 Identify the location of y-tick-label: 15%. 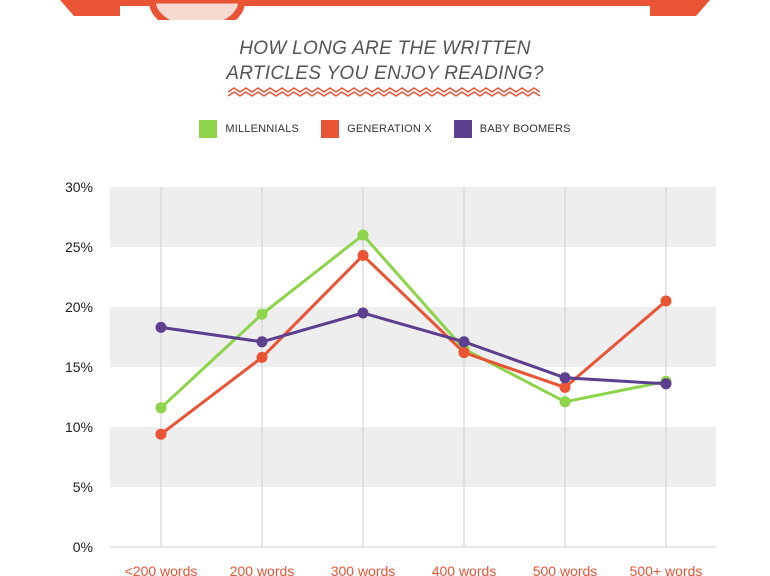
(79, 367).